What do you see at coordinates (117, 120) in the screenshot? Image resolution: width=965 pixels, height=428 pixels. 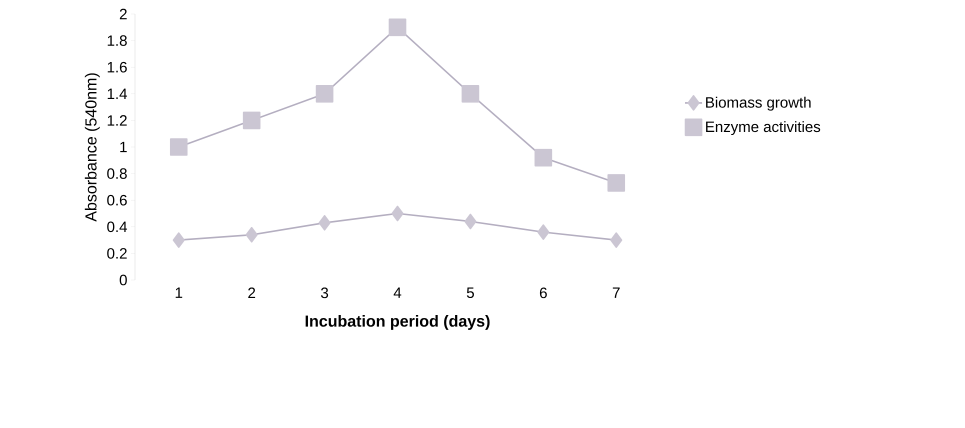 I see `y-tick-label: 1.2` at bounding box center [117, 120].